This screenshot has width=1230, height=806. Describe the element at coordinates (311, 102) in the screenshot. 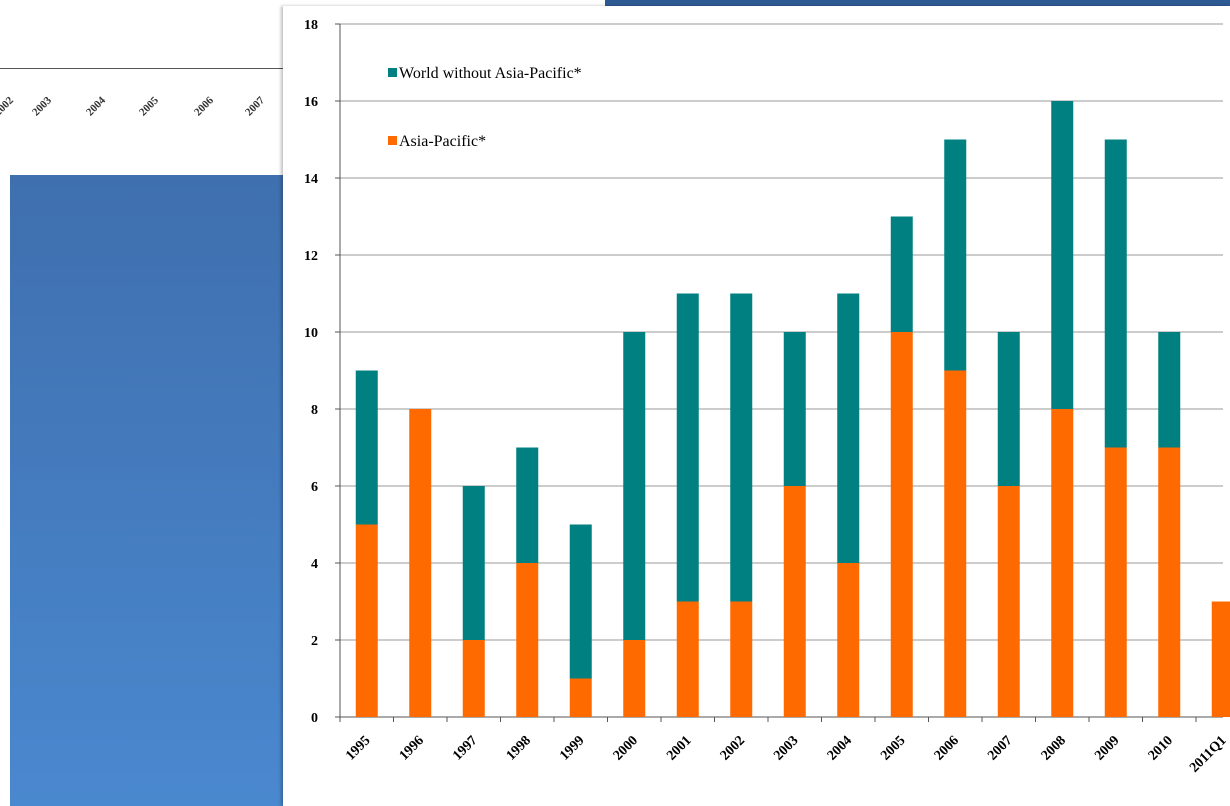

I see `y-tick-label: 16` at that location.